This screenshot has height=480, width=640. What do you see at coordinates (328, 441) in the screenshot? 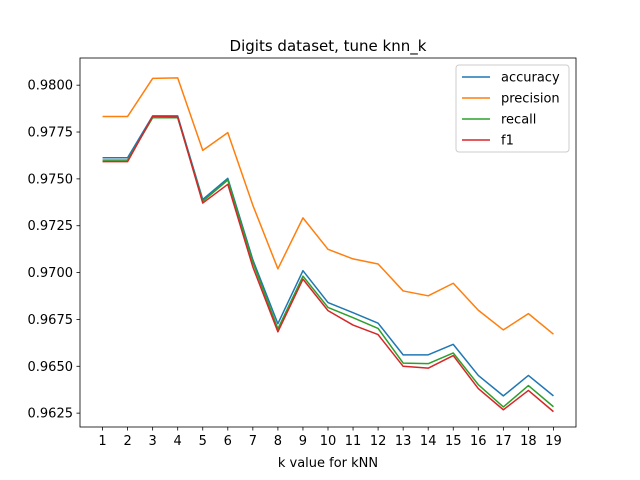
I see `x-tick-label: 10` at bounding box center [328, 441].